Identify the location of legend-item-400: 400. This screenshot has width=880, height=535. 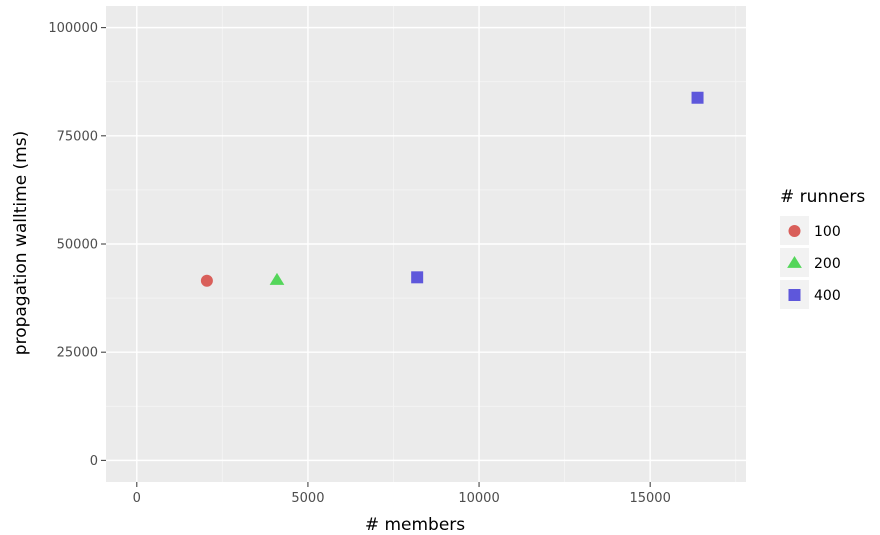
(810, 294).